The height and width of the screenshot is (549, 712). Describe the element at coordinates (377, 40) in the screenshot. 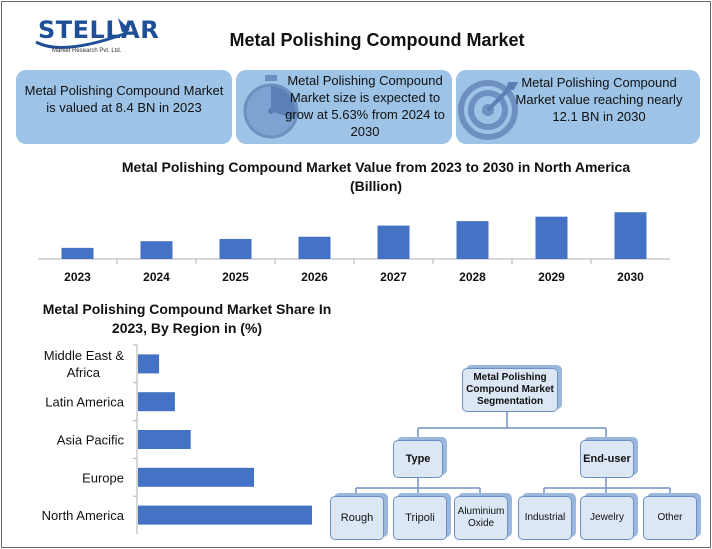

I see `page-title: Metal Polishing Compound Market` at that location.